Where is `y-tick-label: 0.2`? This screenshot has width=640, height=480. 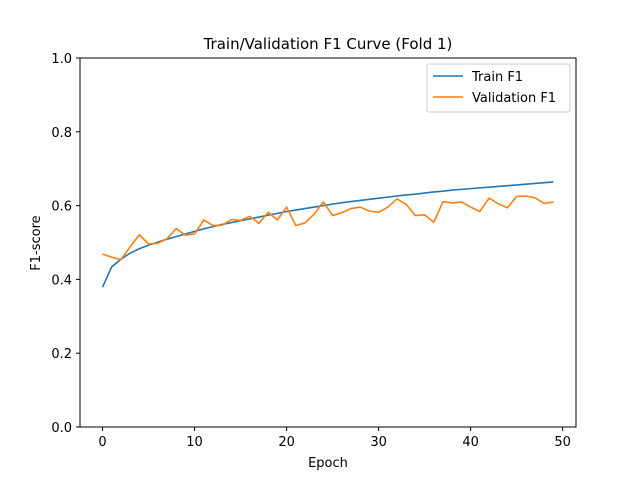 y-tick-label: 0.2 is located at coordinates (61, 354).